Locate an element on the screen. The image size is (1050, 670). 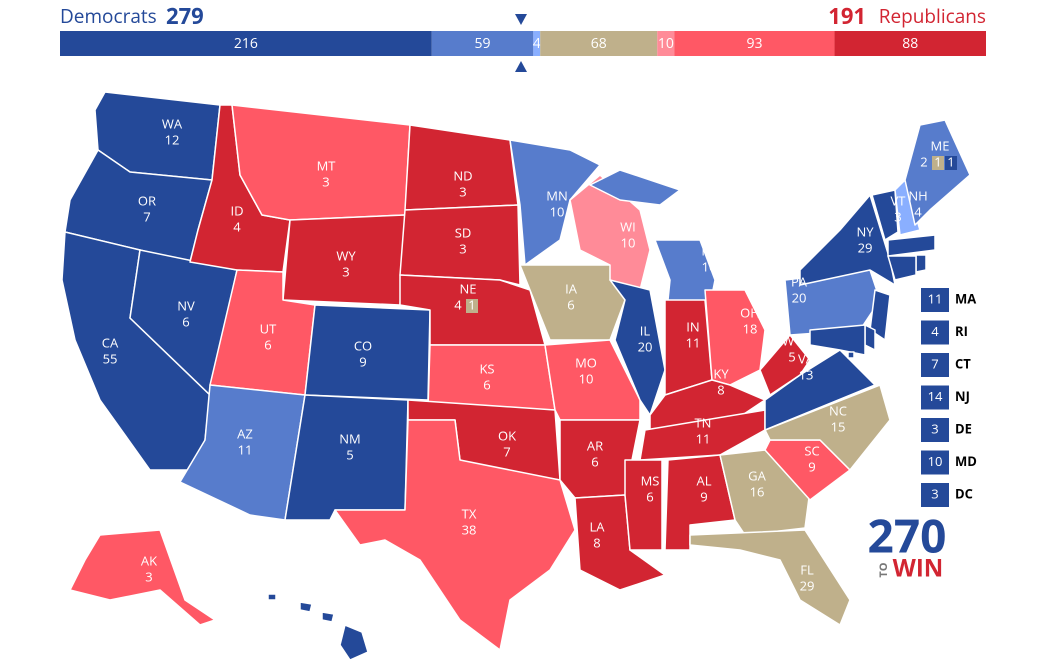
state-abbr: IA is located at coordinates (571, 288).